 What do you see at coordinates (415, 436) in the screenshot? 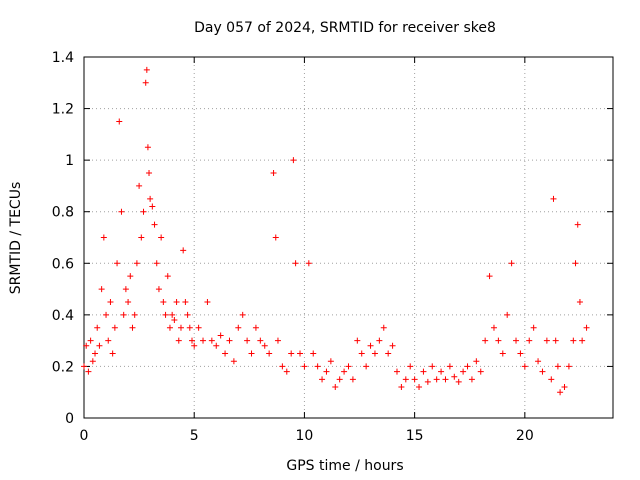
I see `x-tick-label: 15` at bounding box center [415, 436].